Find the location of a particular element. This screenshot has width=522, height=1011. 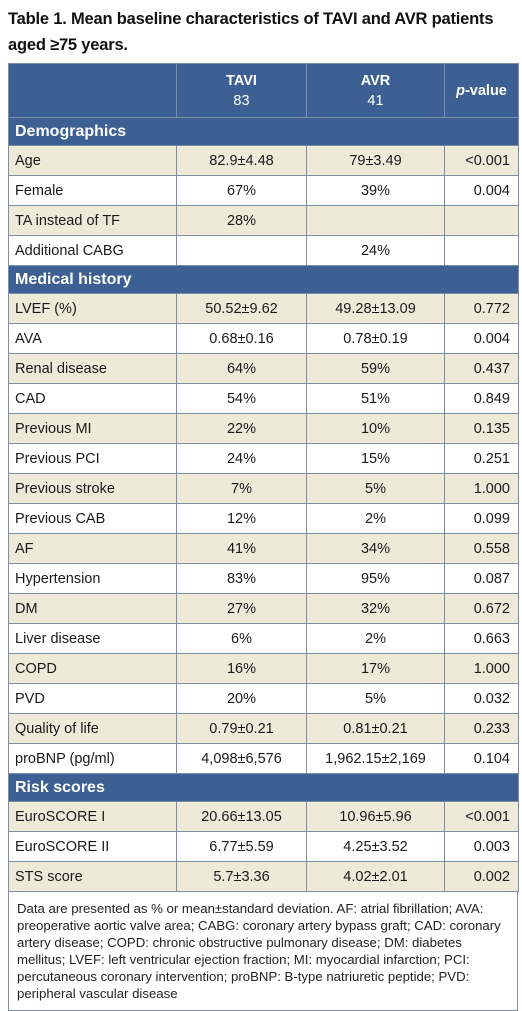

p-value-cell: 0.003 is located at coordinates (481, 846).